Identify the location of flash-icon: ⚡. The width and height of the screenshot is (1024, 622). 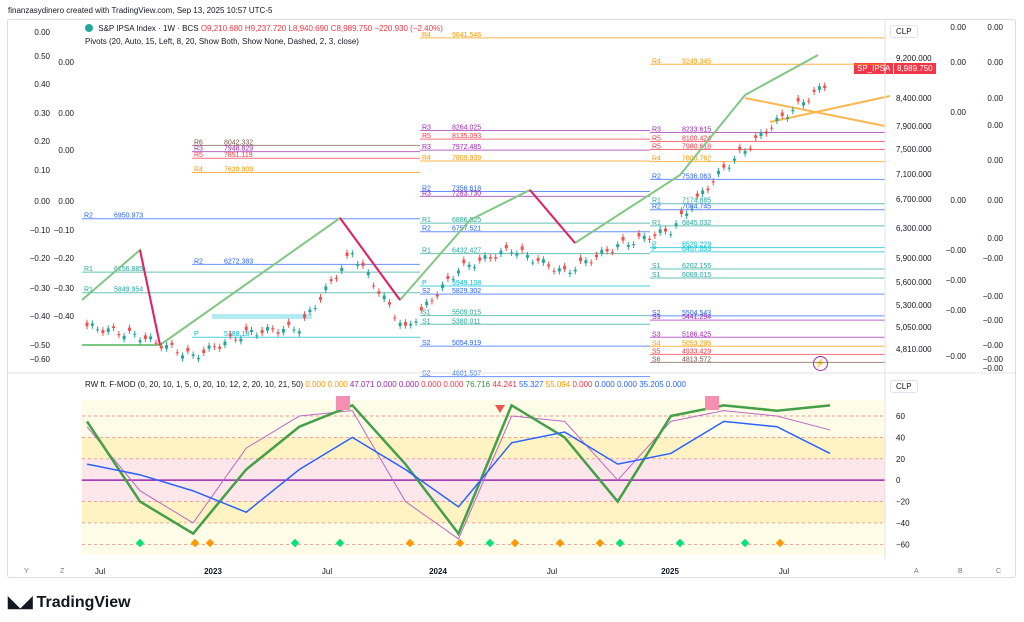
(820, 363).